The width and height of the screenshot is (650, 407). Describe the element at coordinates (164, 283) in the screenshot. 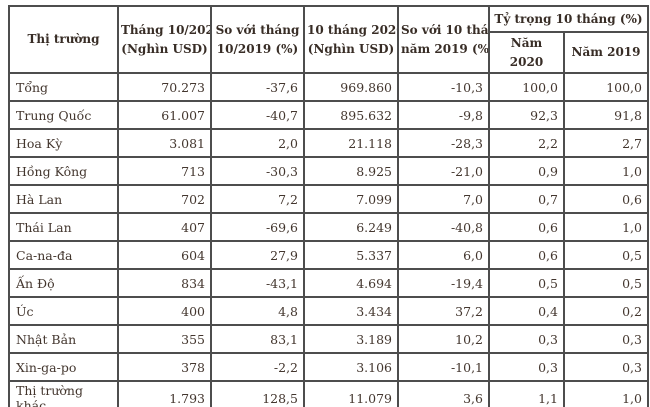

I see `cell-month-value: 834` at that location.